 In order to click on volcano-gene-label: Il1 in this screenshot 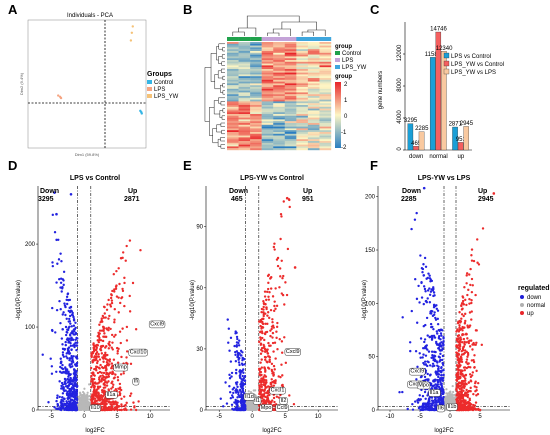, I will do `click(257, 401)`.